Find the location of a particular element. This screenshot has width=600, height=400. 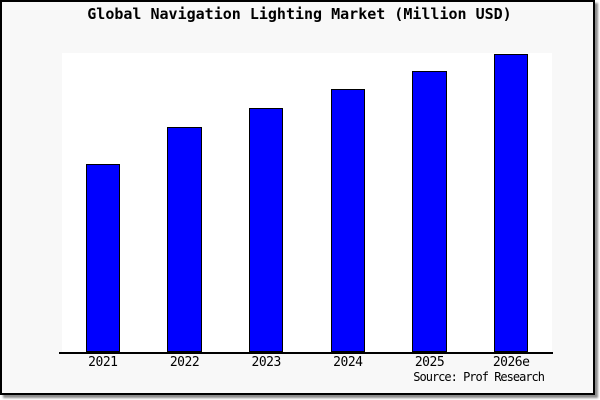

x-tick-label-2021: 2021 is located at coordinates (103, 362).